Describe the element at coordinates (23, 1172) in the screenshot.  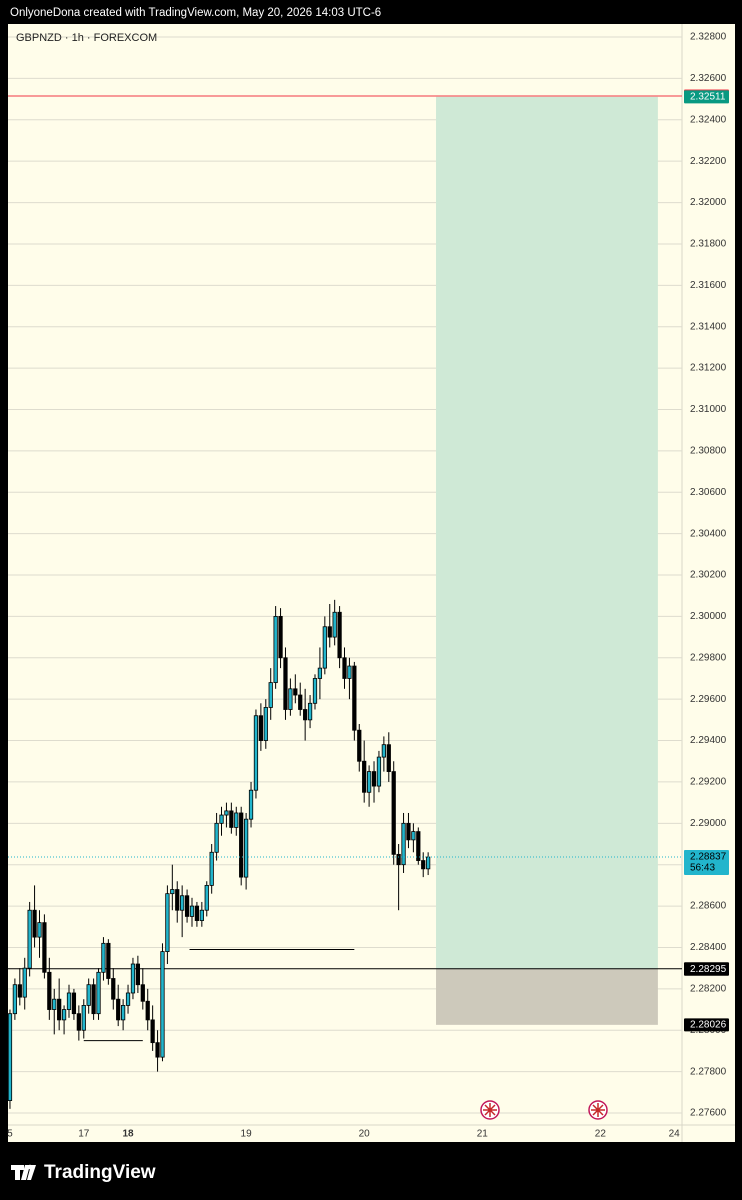
I see `footer-logo` at that location.